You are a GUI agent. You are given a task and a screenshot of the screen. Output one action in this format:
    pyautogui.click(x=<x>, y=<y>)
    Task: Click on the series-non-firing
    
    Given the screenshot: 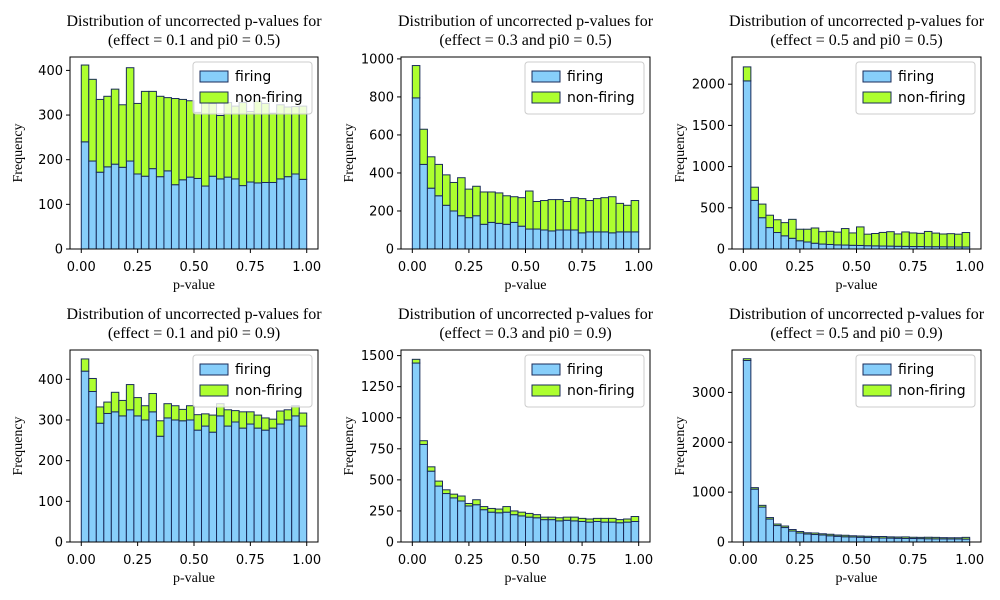 What is the action you would take?
    pyautogui.click(x=525, y=441)
    